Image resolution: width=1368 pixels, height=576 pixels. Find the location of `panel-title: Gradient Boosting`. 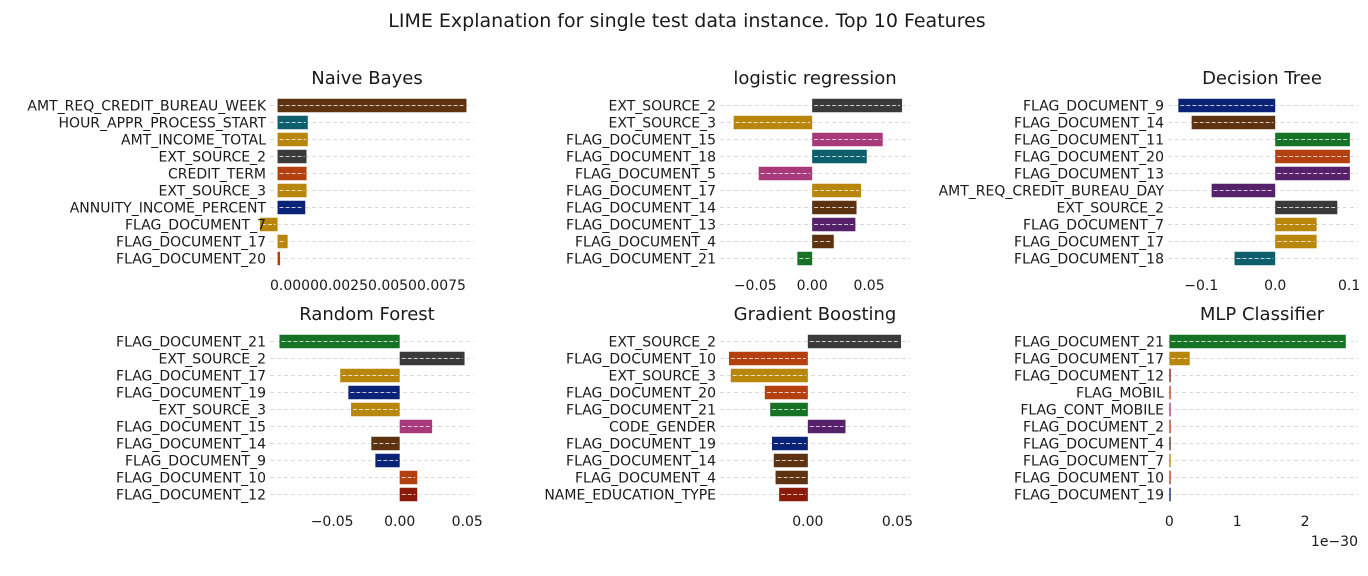

panel-title: Gradient Boosting is located at coordinates (815, 314).